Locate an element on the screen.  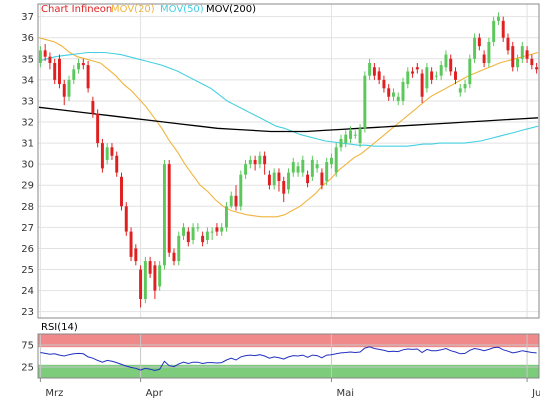
price-y-tick-label: 34 is located at coordinates (27, 80).